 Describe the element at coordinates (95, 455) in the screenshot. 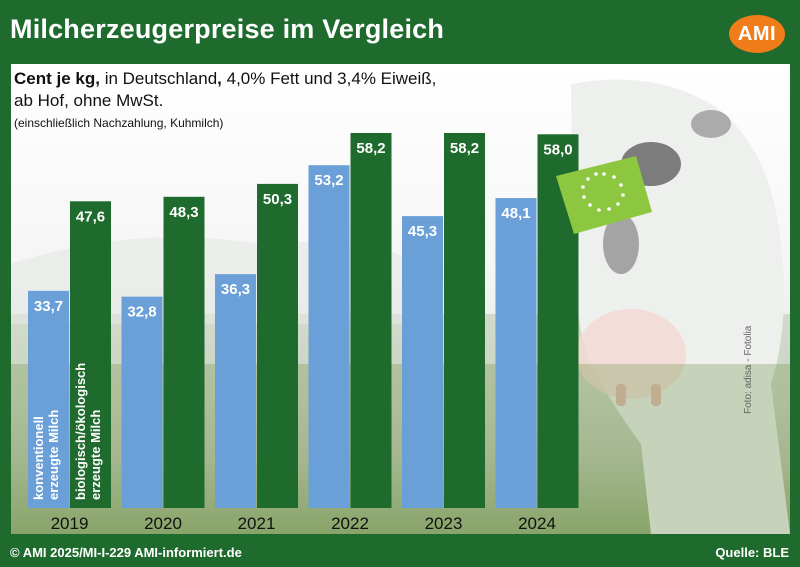

I see `legend-organic: erzeugte Milch` at that location.